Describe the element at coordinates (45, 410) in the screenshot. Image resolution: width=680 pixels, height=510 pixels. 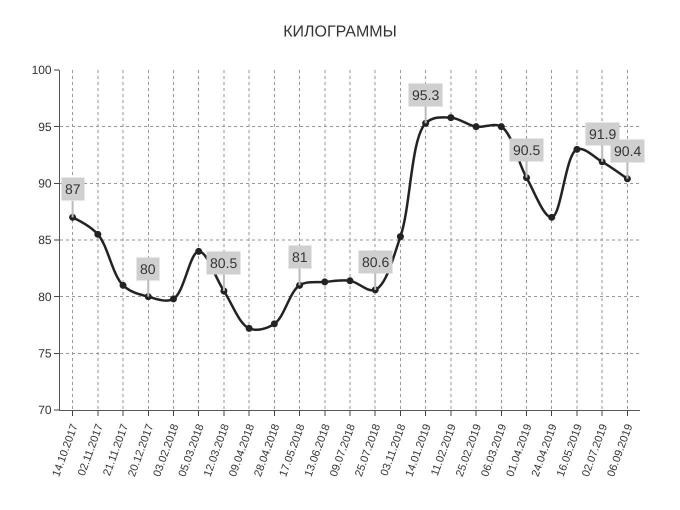
I see `y-tick-label: 70` at that location.